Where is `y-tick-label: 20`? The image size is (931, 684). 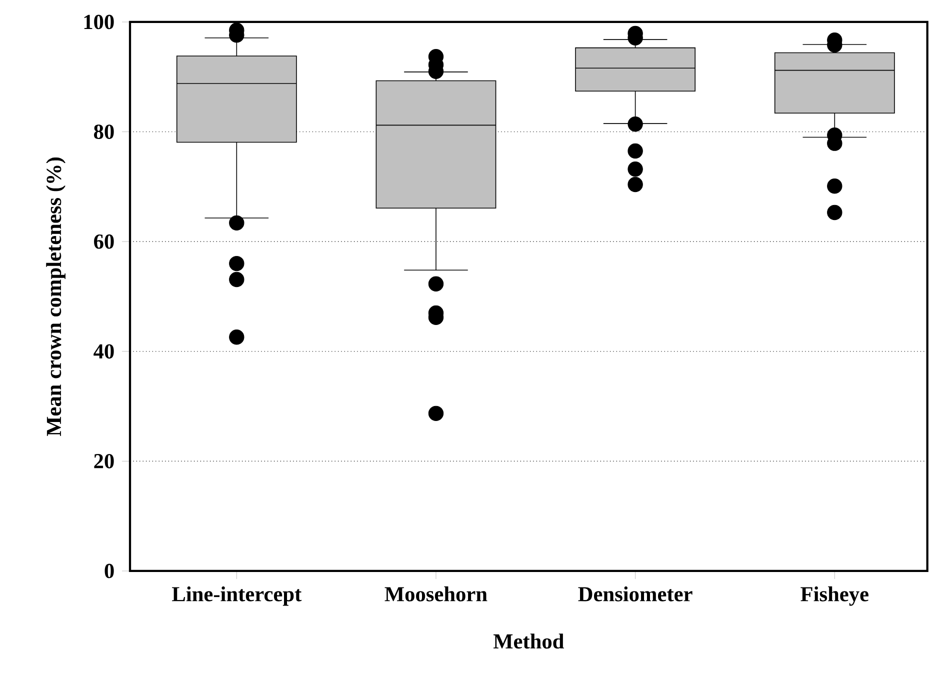
y-tick-label: 20 is located at coordinates (104, 461).